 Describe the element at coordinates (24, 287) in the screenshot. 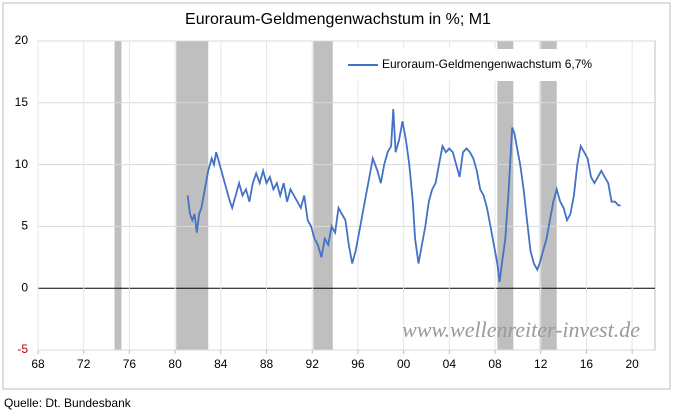

I see `y-tick-label: 0` at that location.